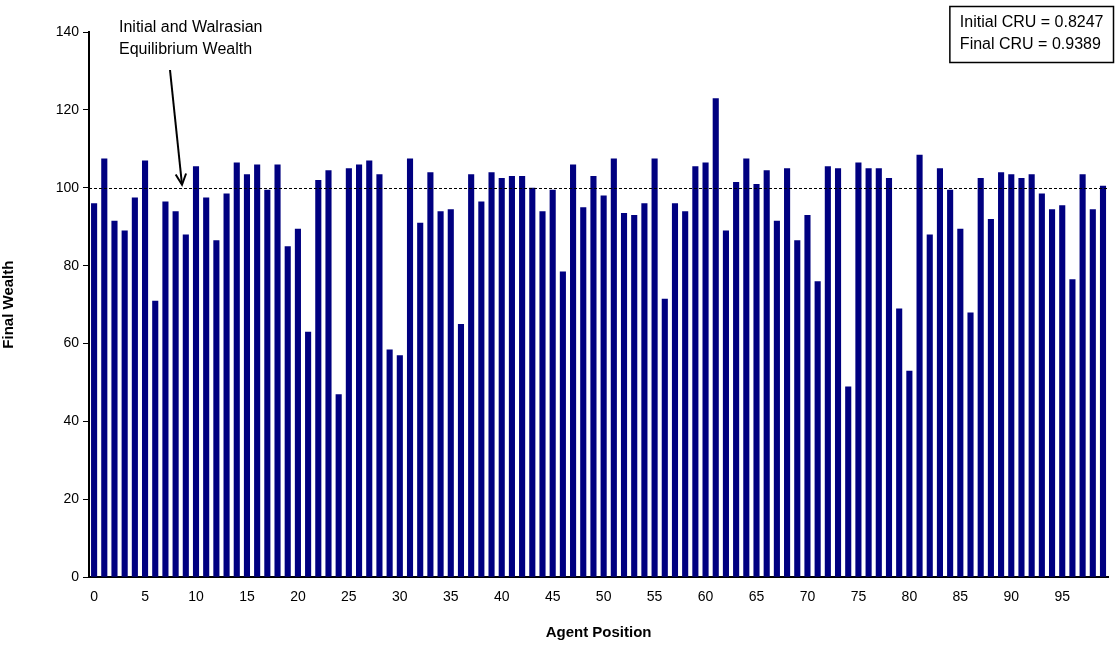 This screenshot has width=1115, height=652. I want to click on y-tick-label: 100, so click(67, 186).